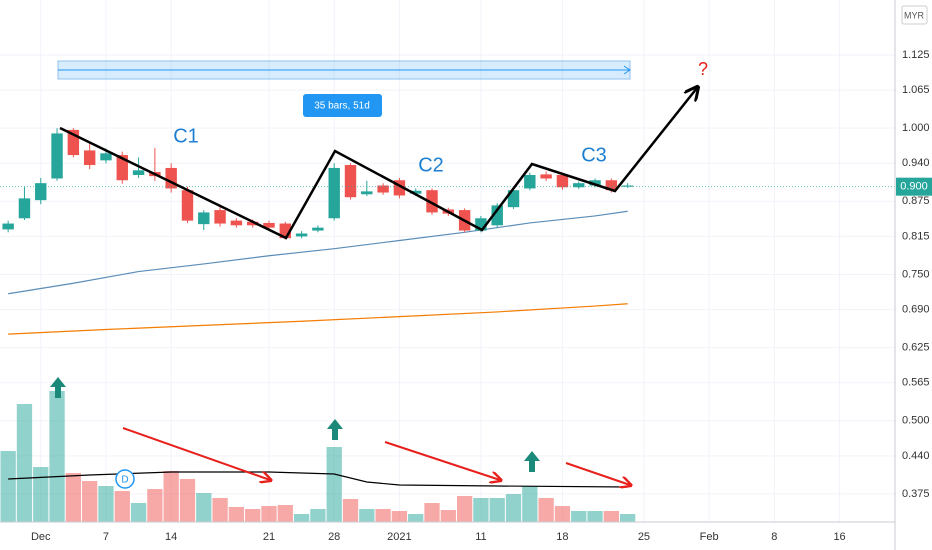 This screenshot has height=550, width=932. I want to click on y-tick-label: 0.750, so click(916, 274).